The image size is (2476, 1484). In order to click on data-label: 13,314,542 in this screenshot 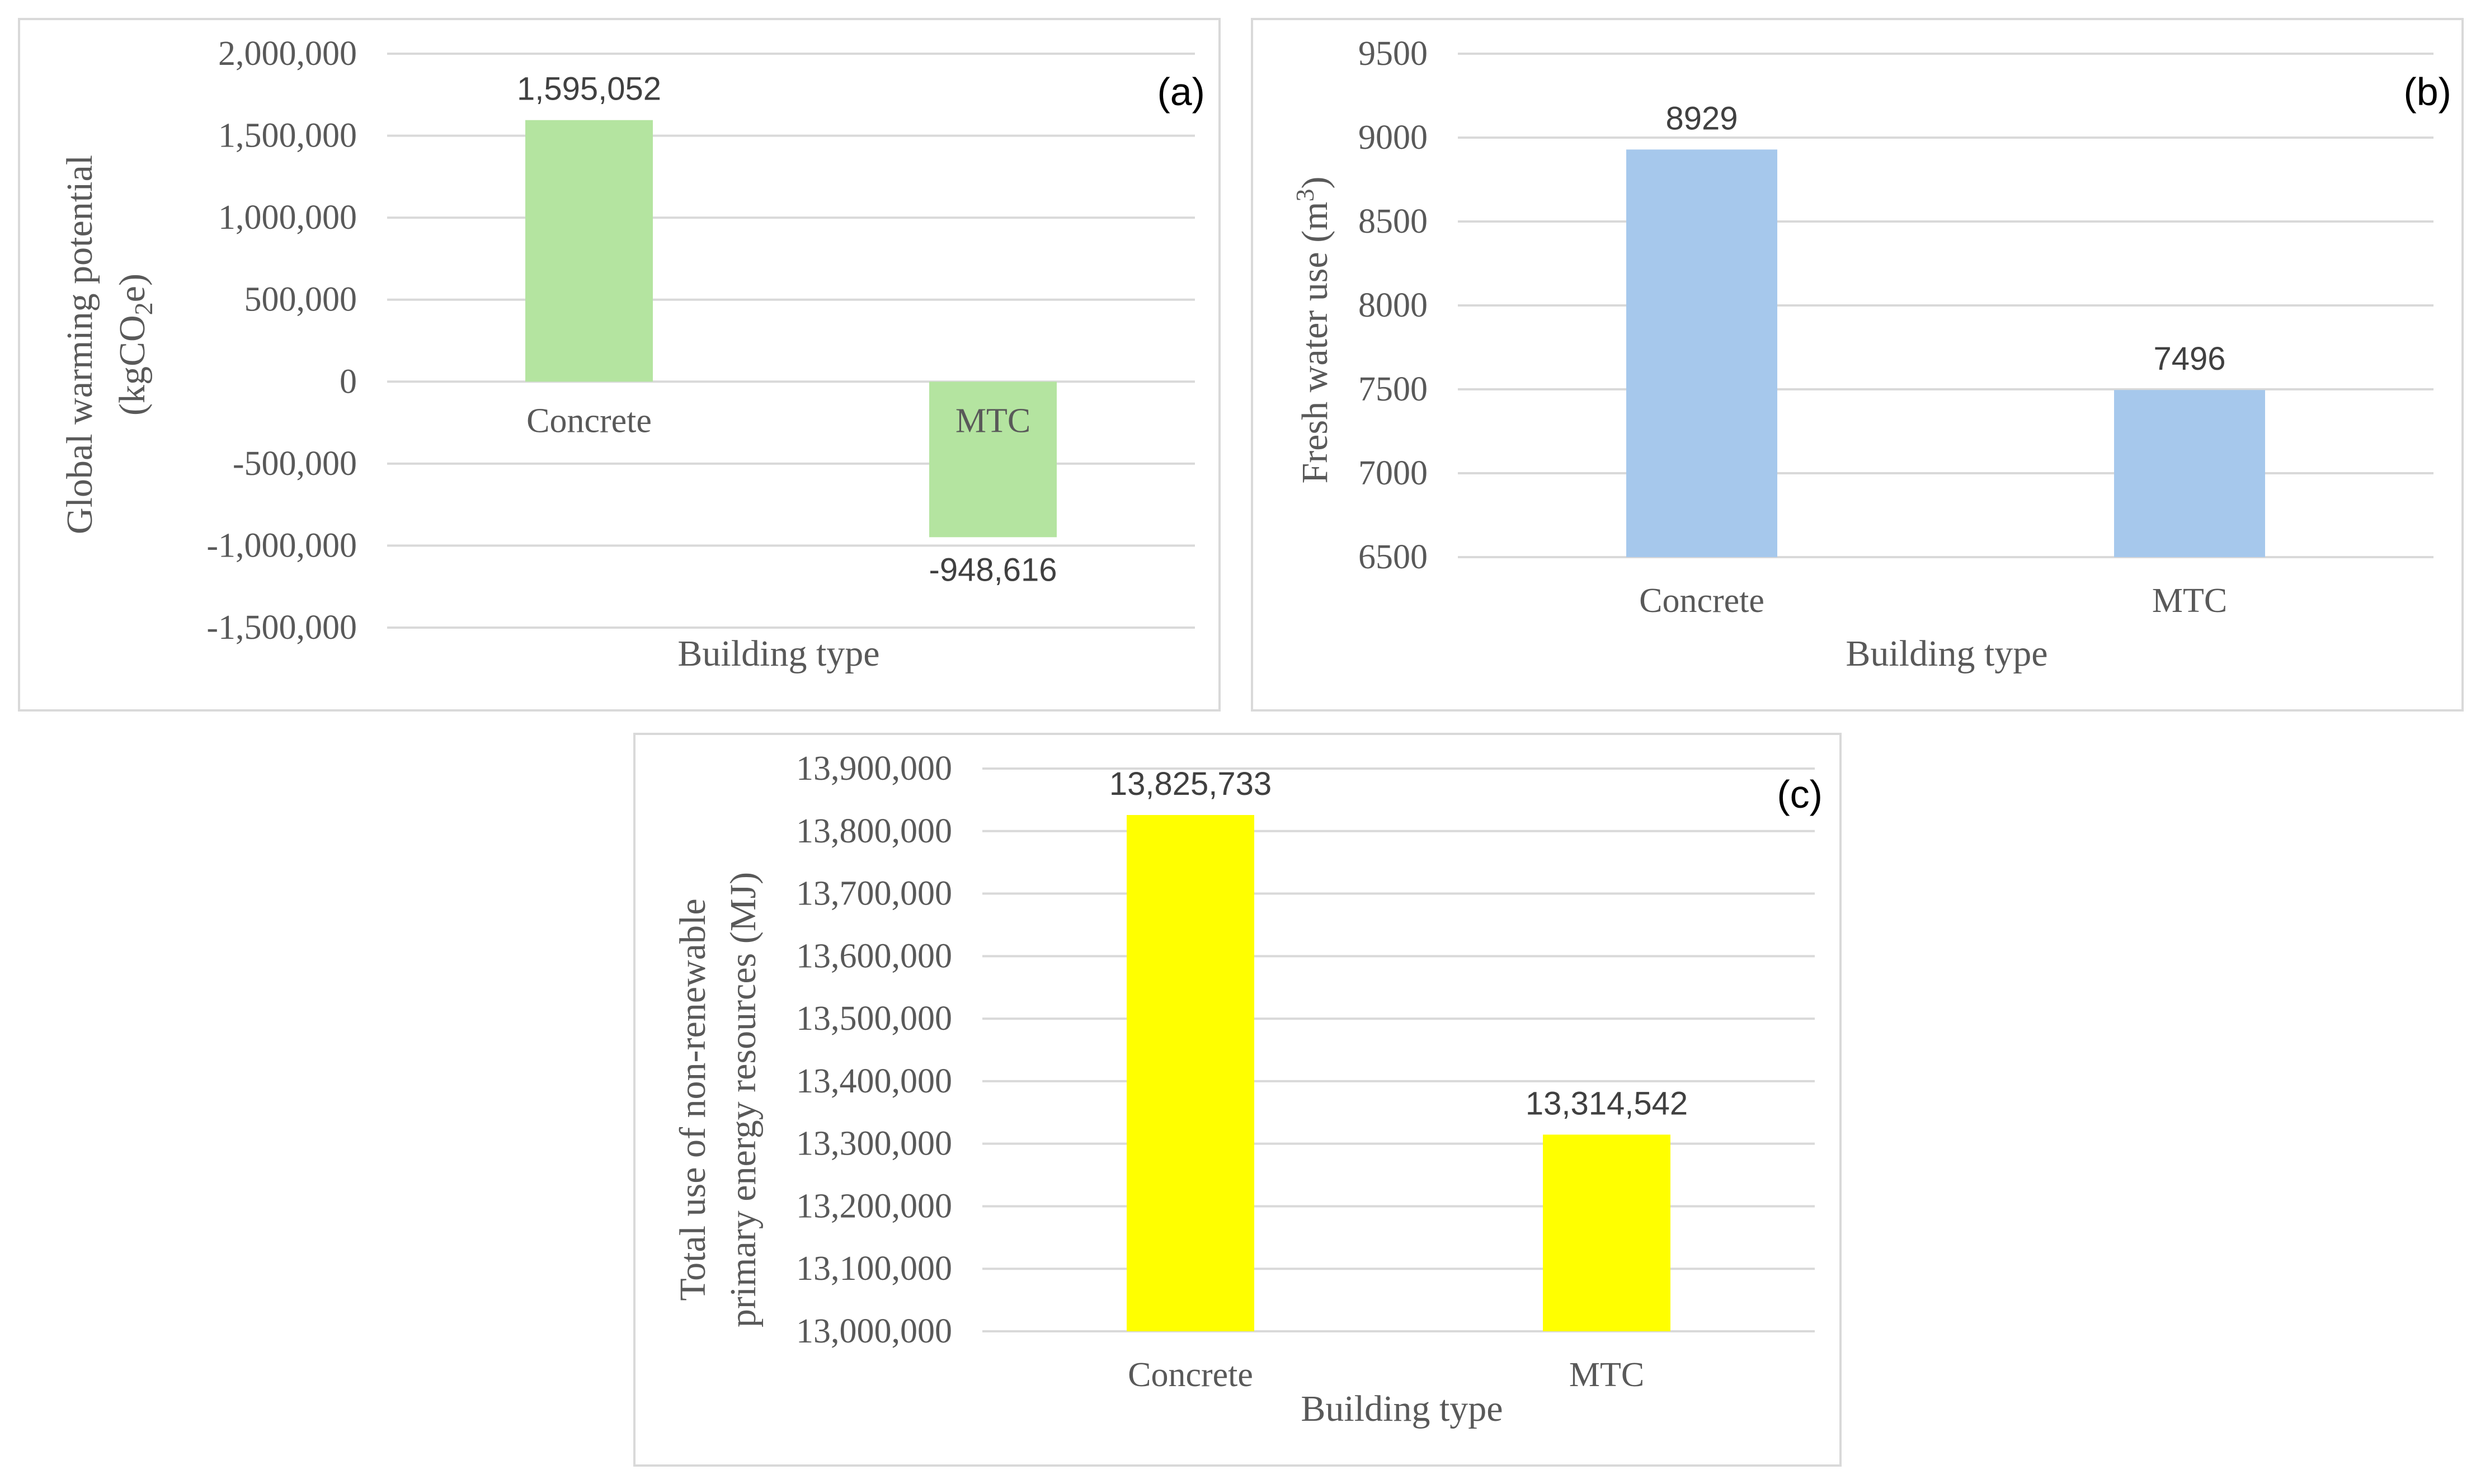, I will do `click(1607, 1103)`.